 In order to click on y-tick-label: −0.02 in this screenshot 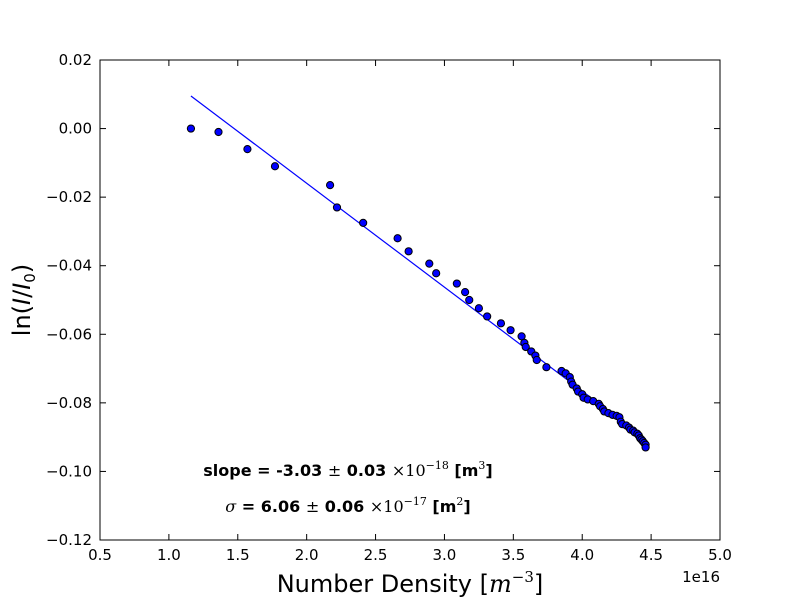, I will do `click(69, 197)`.